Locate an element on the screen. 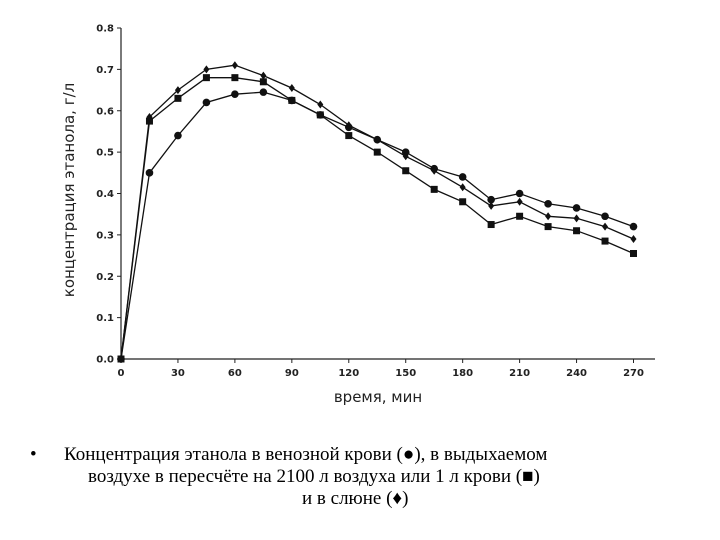 Image resolution: width=720 pixels, height=540 pixels. y-axis-title: концентрация этанола, г/л is located at coordinates (69, 190).